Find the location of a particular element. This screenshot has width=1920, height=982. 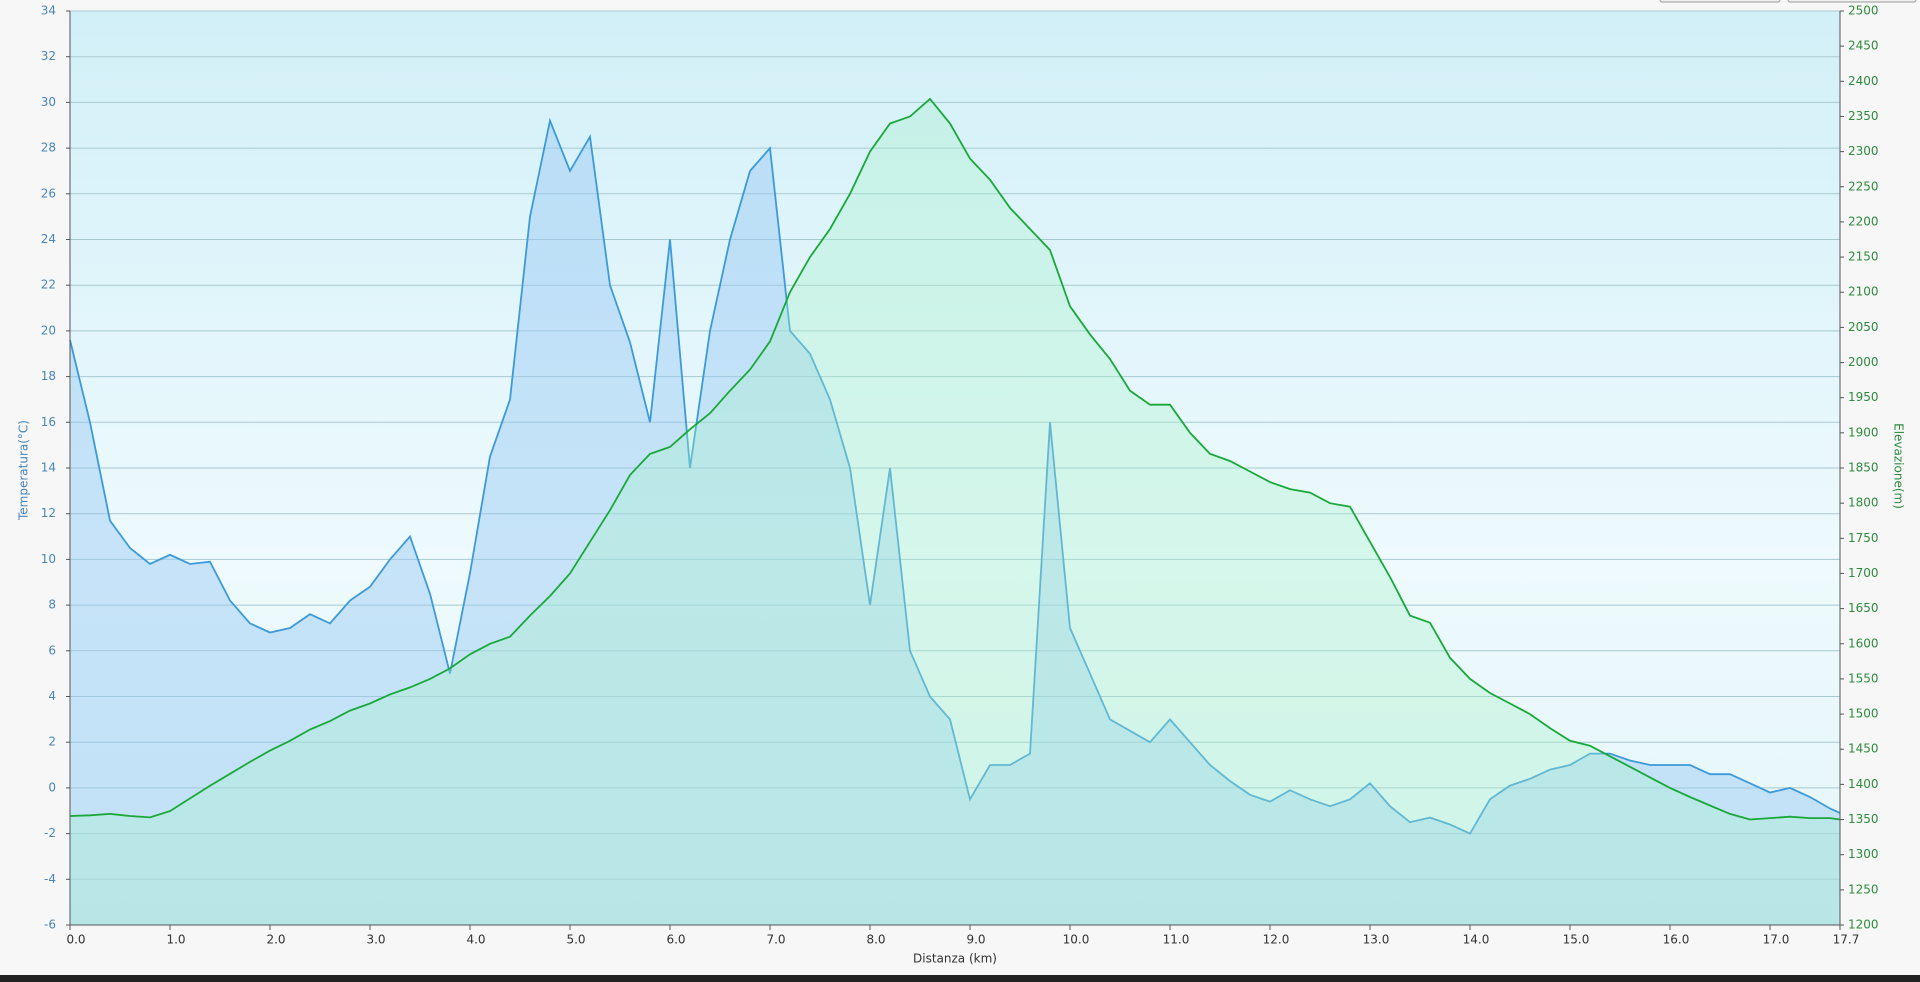

y2-tick-label: 1900 is located at coordinates (1863, 432).